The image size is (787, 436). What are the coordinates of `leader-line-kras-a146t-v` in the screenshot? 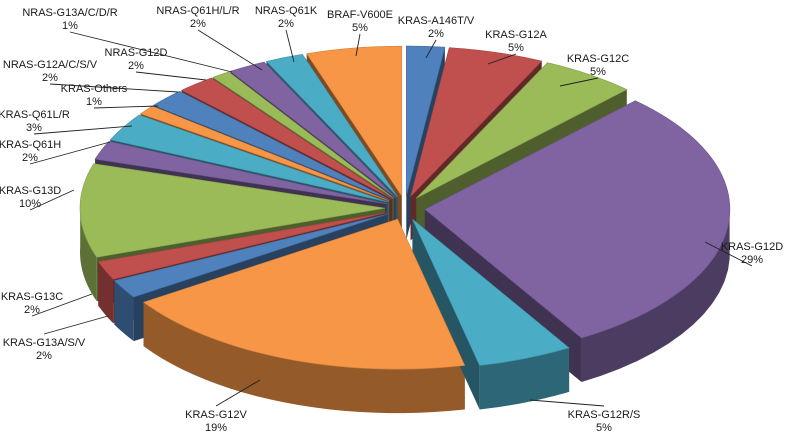 It's located at (431, 49).